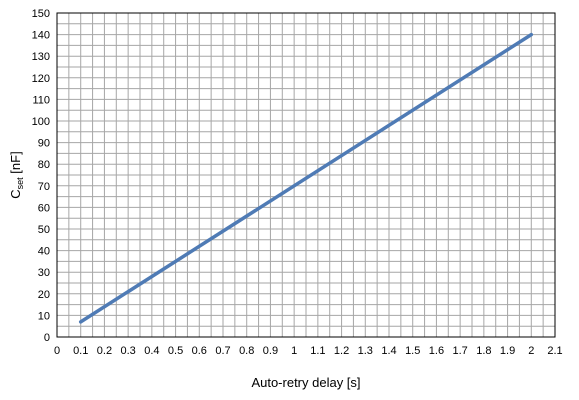 This screenshot has width=579, height=400. What do you see at coordinates (104, 351) in the screenshot?
I see `x-tick-label: 0.2` at bounding box center [104, 351].